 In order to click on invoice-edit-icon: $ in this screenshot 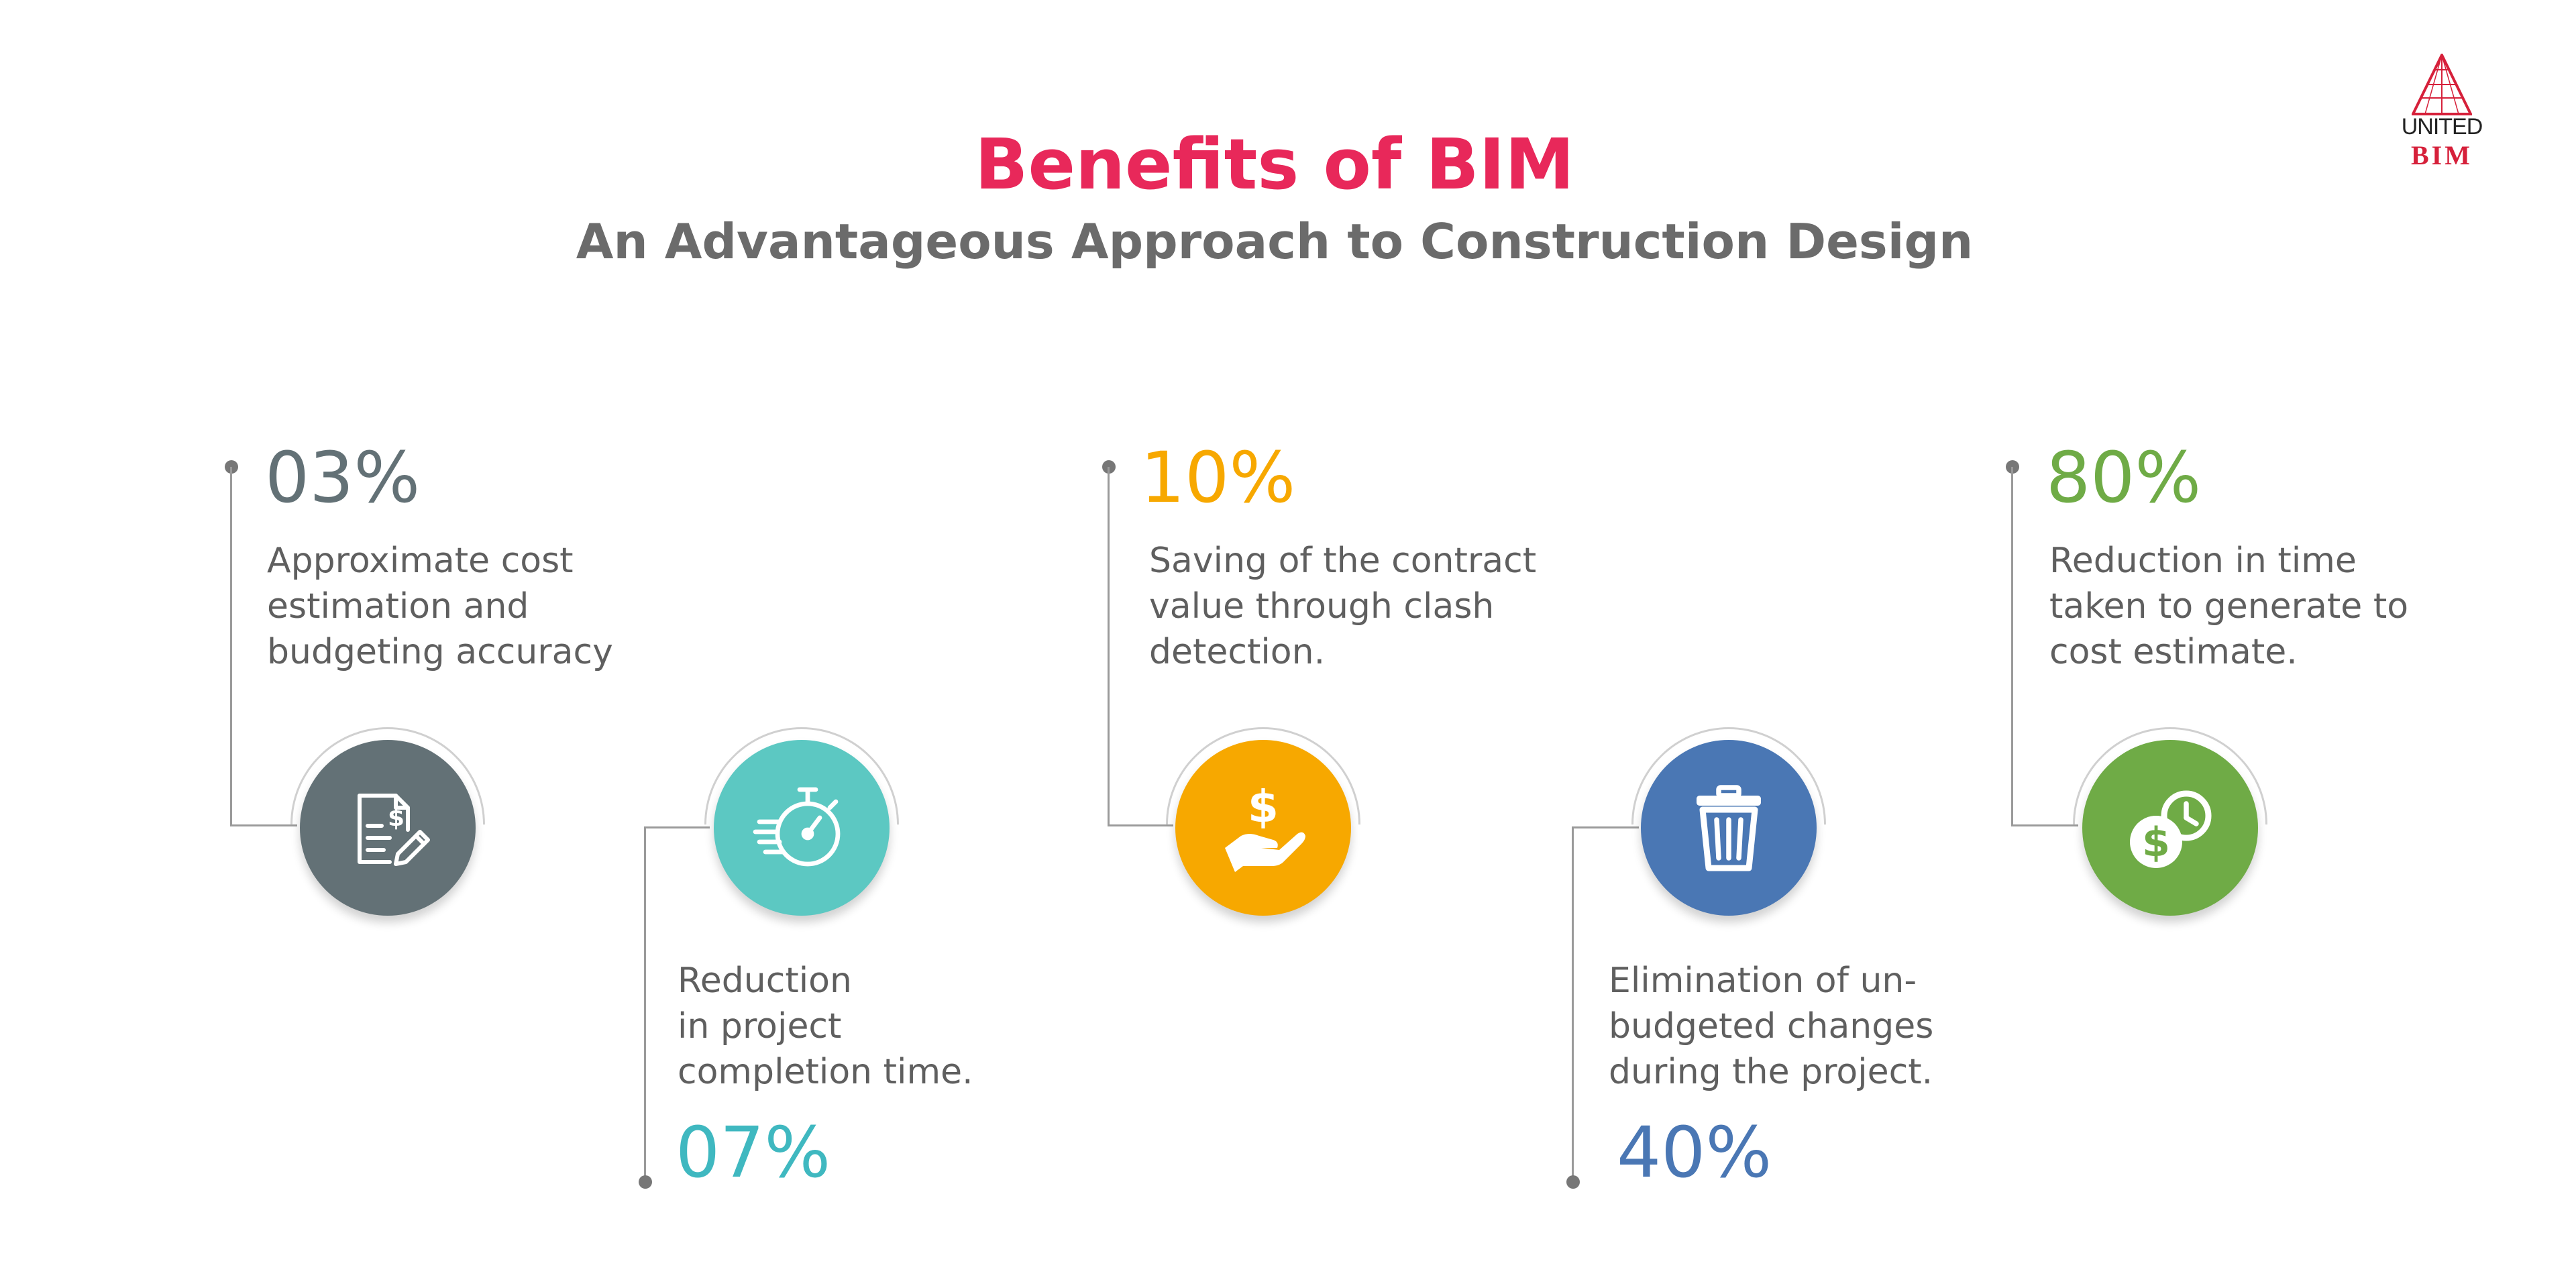, I will do `click(394, 830)`.